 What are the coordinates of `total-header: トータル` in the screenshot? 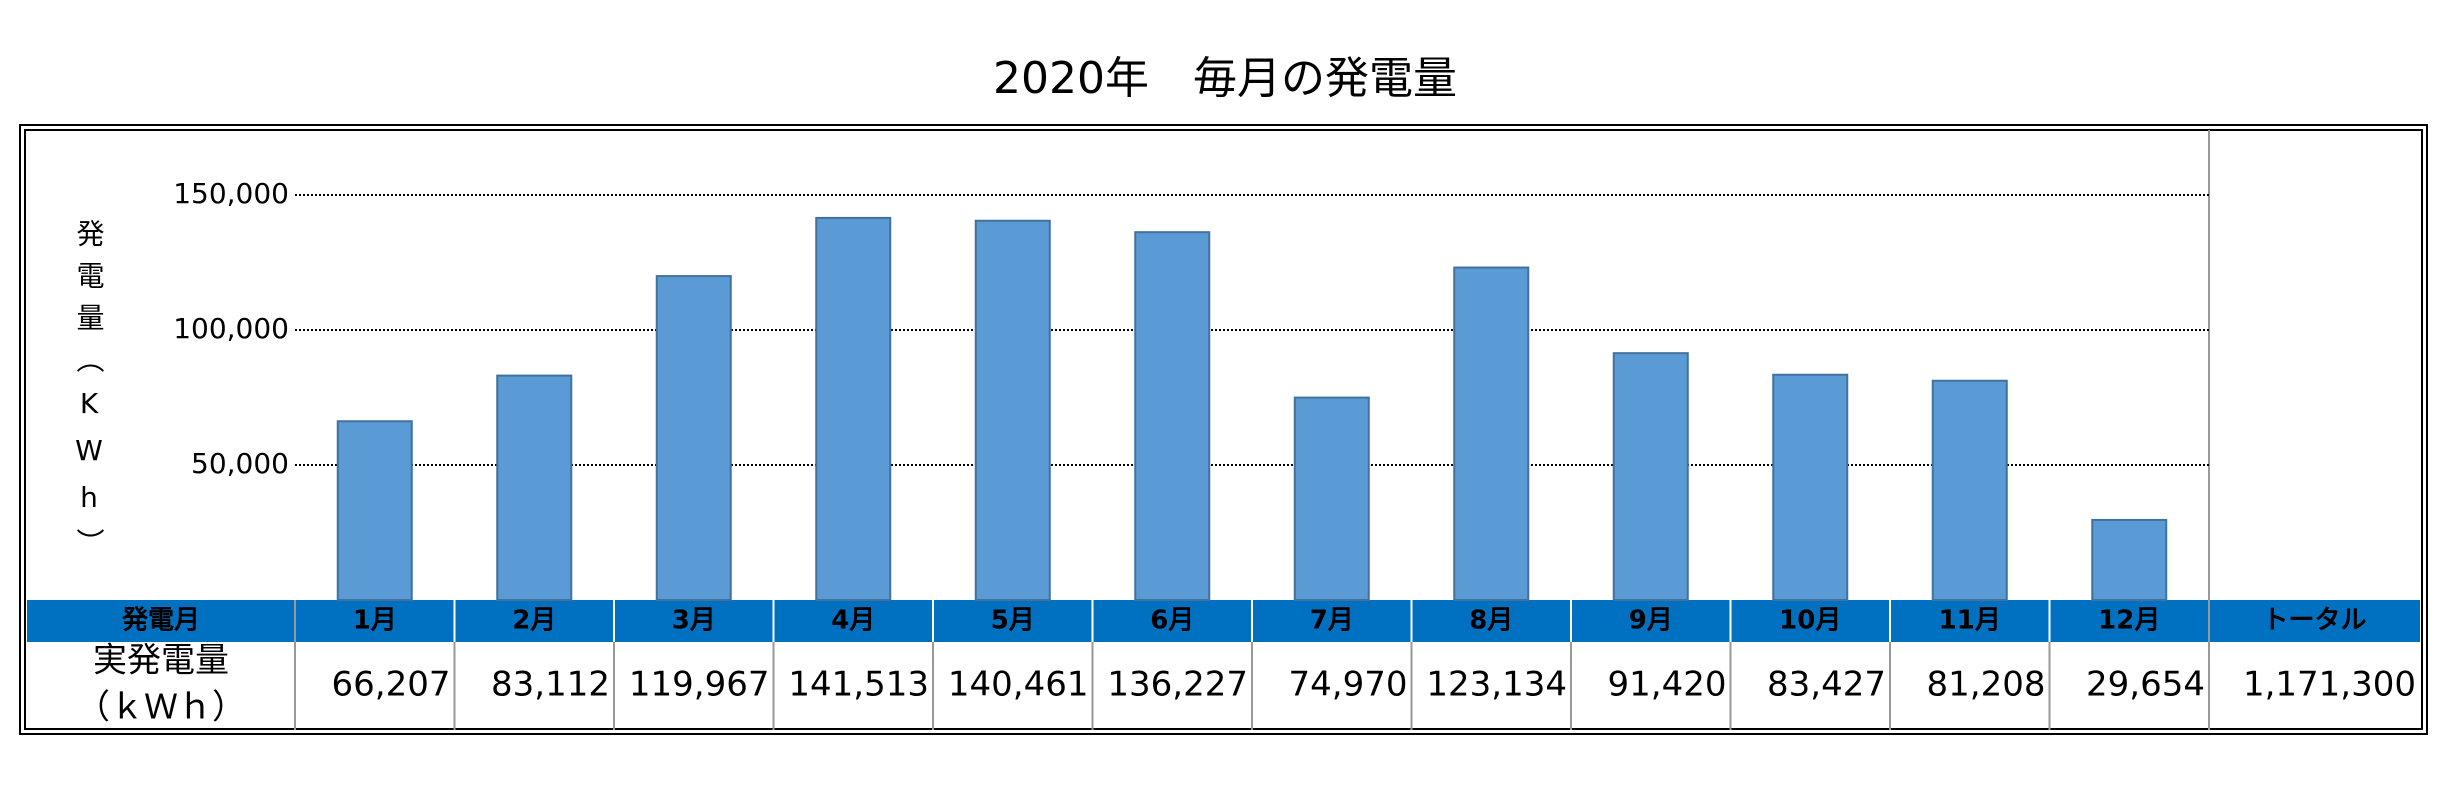 It's located at (2314, 621).